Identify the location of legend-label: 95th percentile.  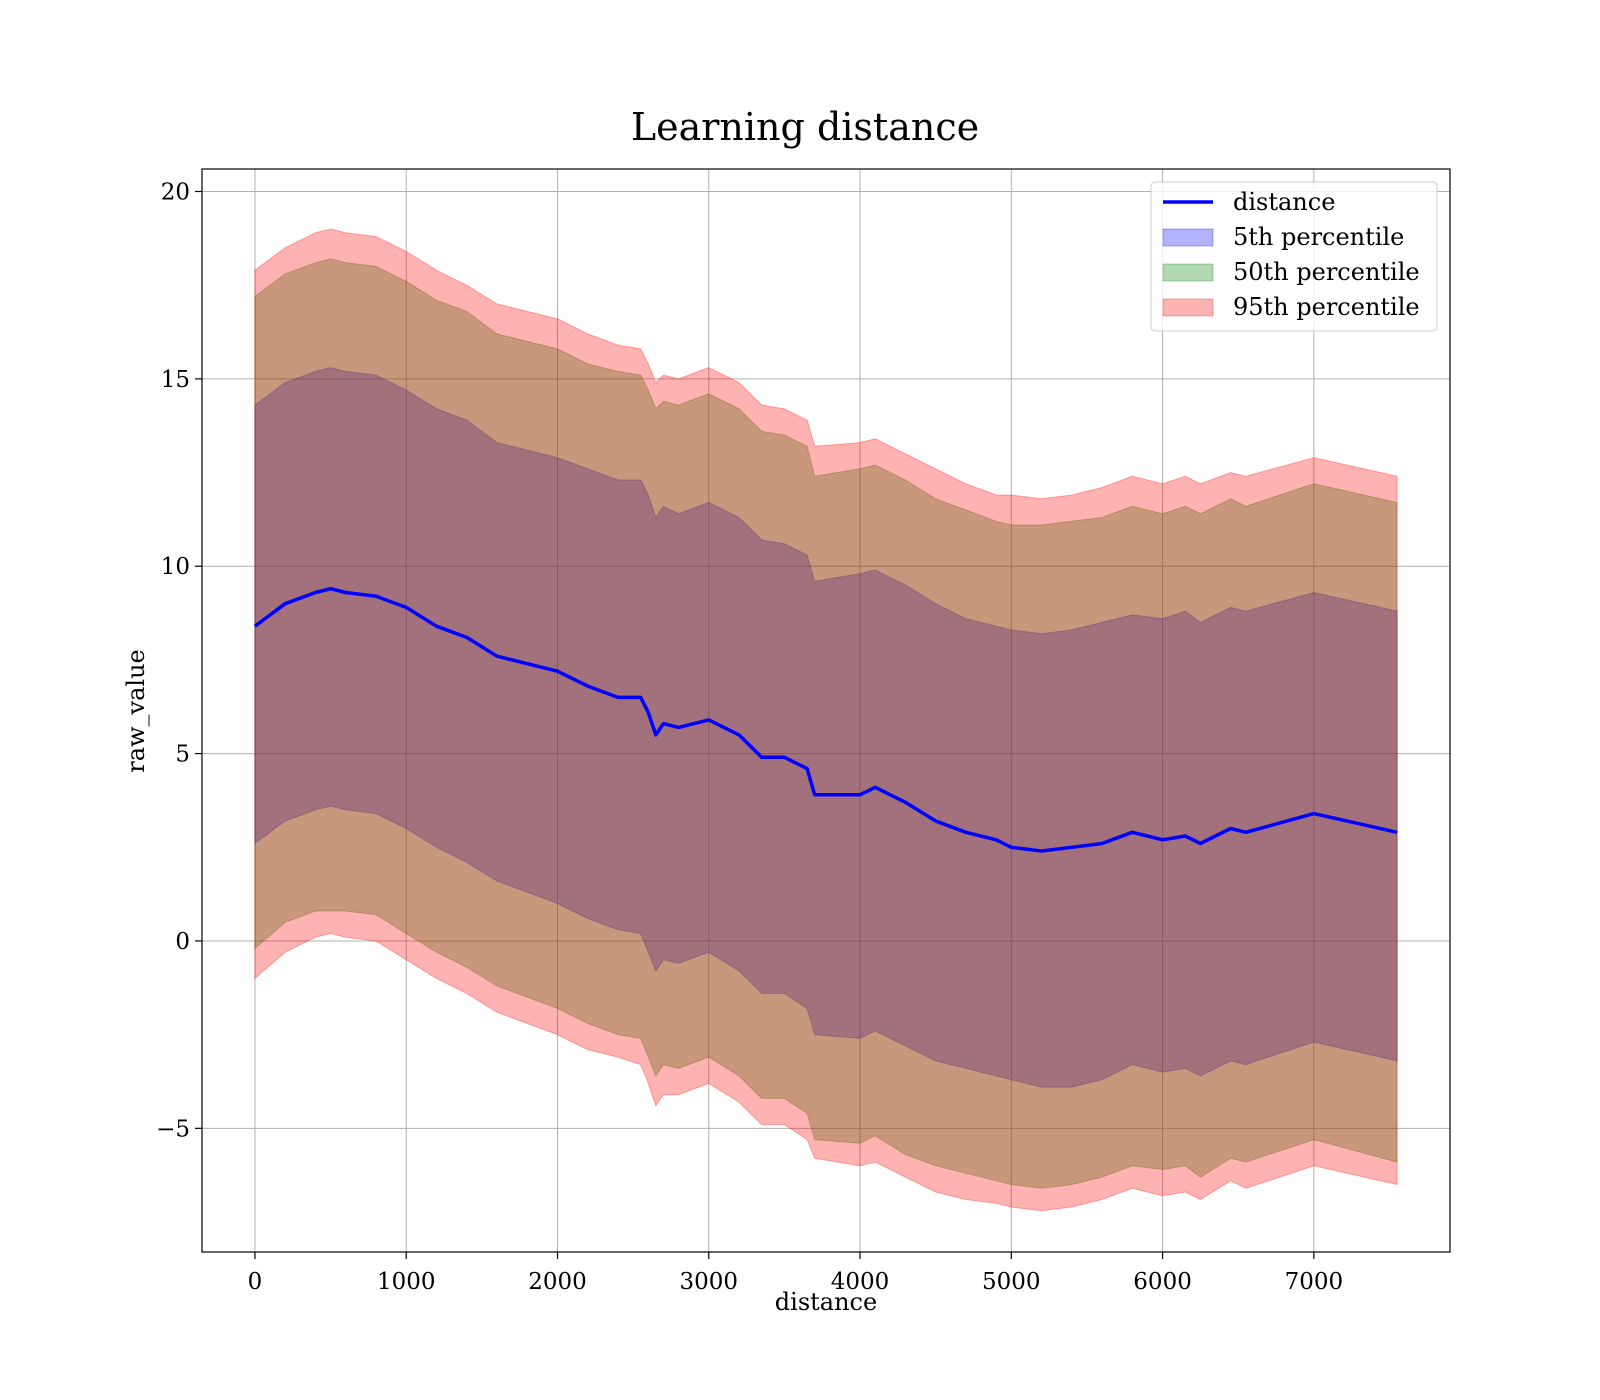
(1326, 307).